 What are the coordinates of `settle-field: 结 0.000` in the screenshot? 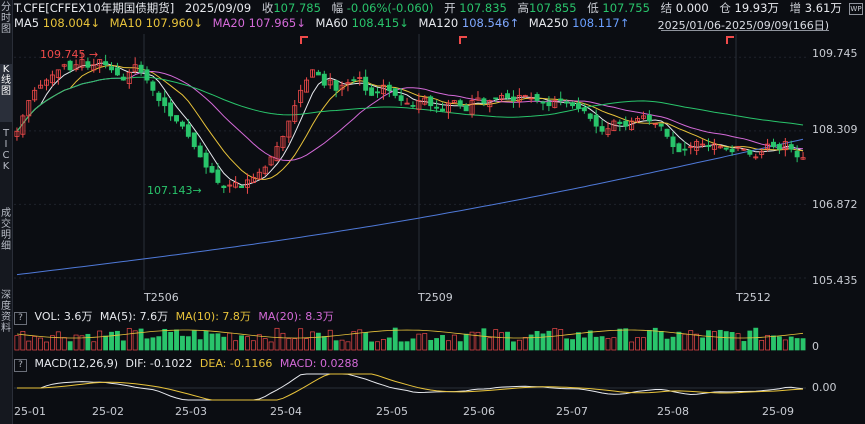 It's located at (684, 8).